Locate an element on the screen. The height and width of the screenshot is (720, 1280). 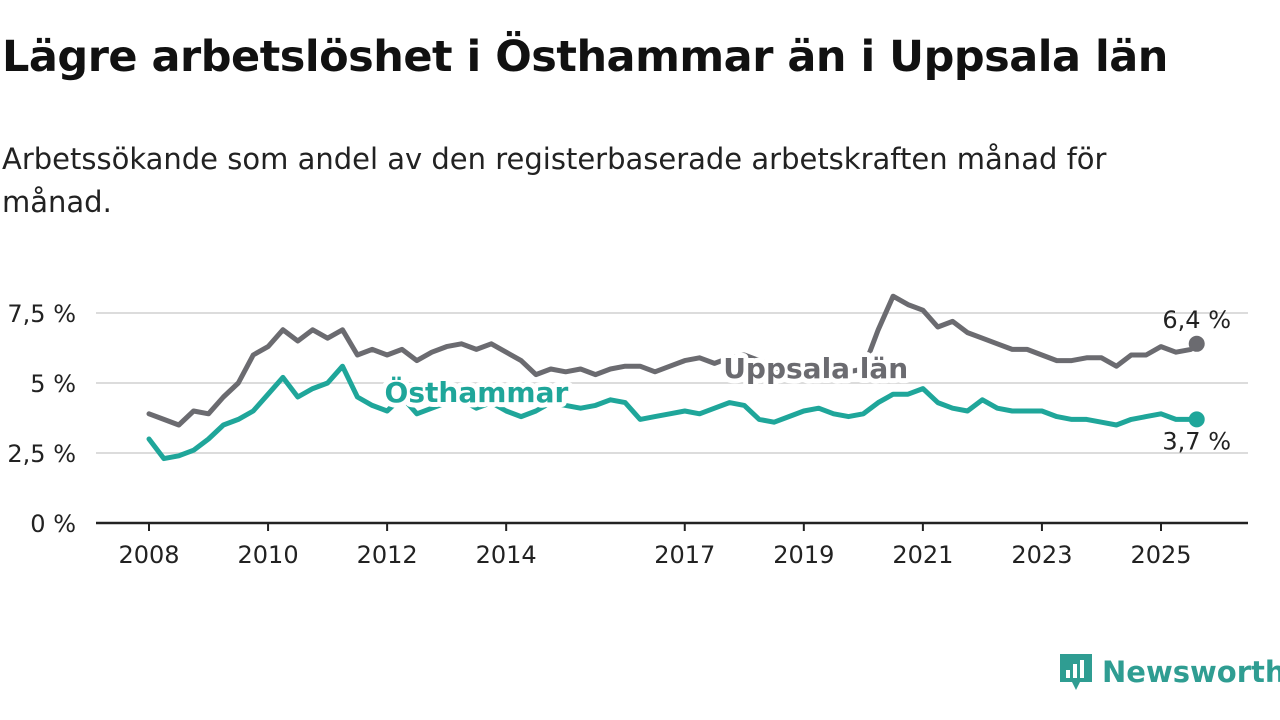
series-line-osthammar is located at coordinates (673, 412).